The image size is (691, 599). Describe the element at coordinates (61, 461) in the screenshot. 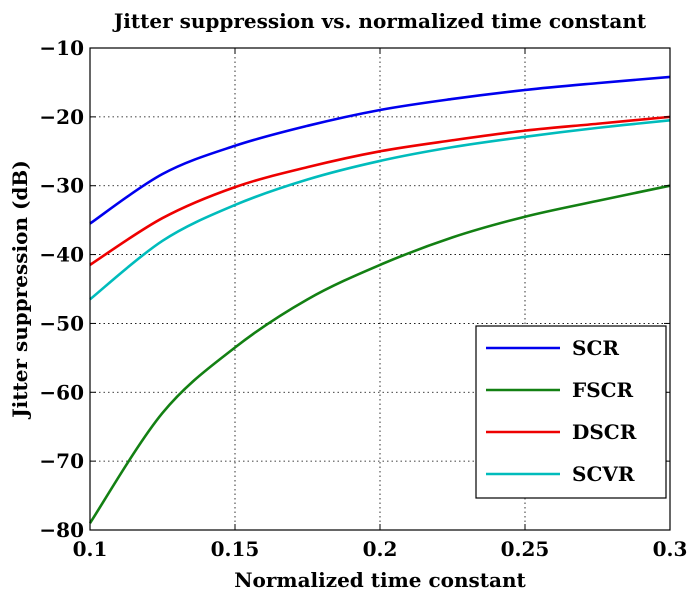

I see `y-tick-label: −70` at that location.